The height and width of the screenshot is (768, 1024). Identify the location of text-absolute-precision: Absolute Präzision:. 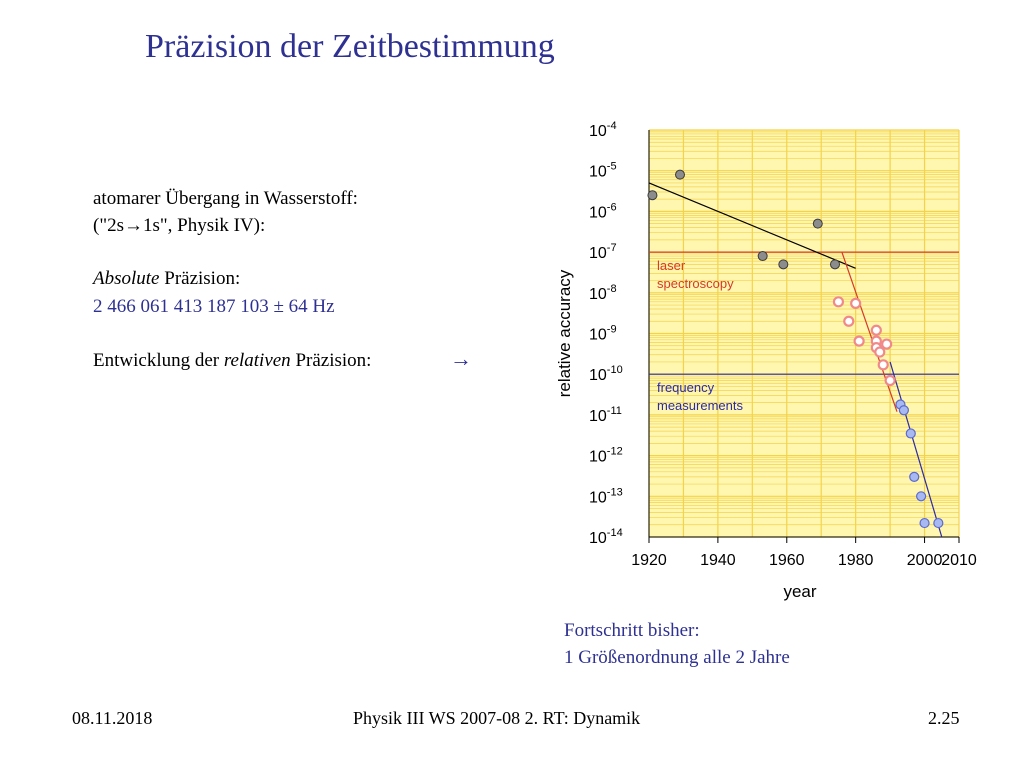
(166, 279).